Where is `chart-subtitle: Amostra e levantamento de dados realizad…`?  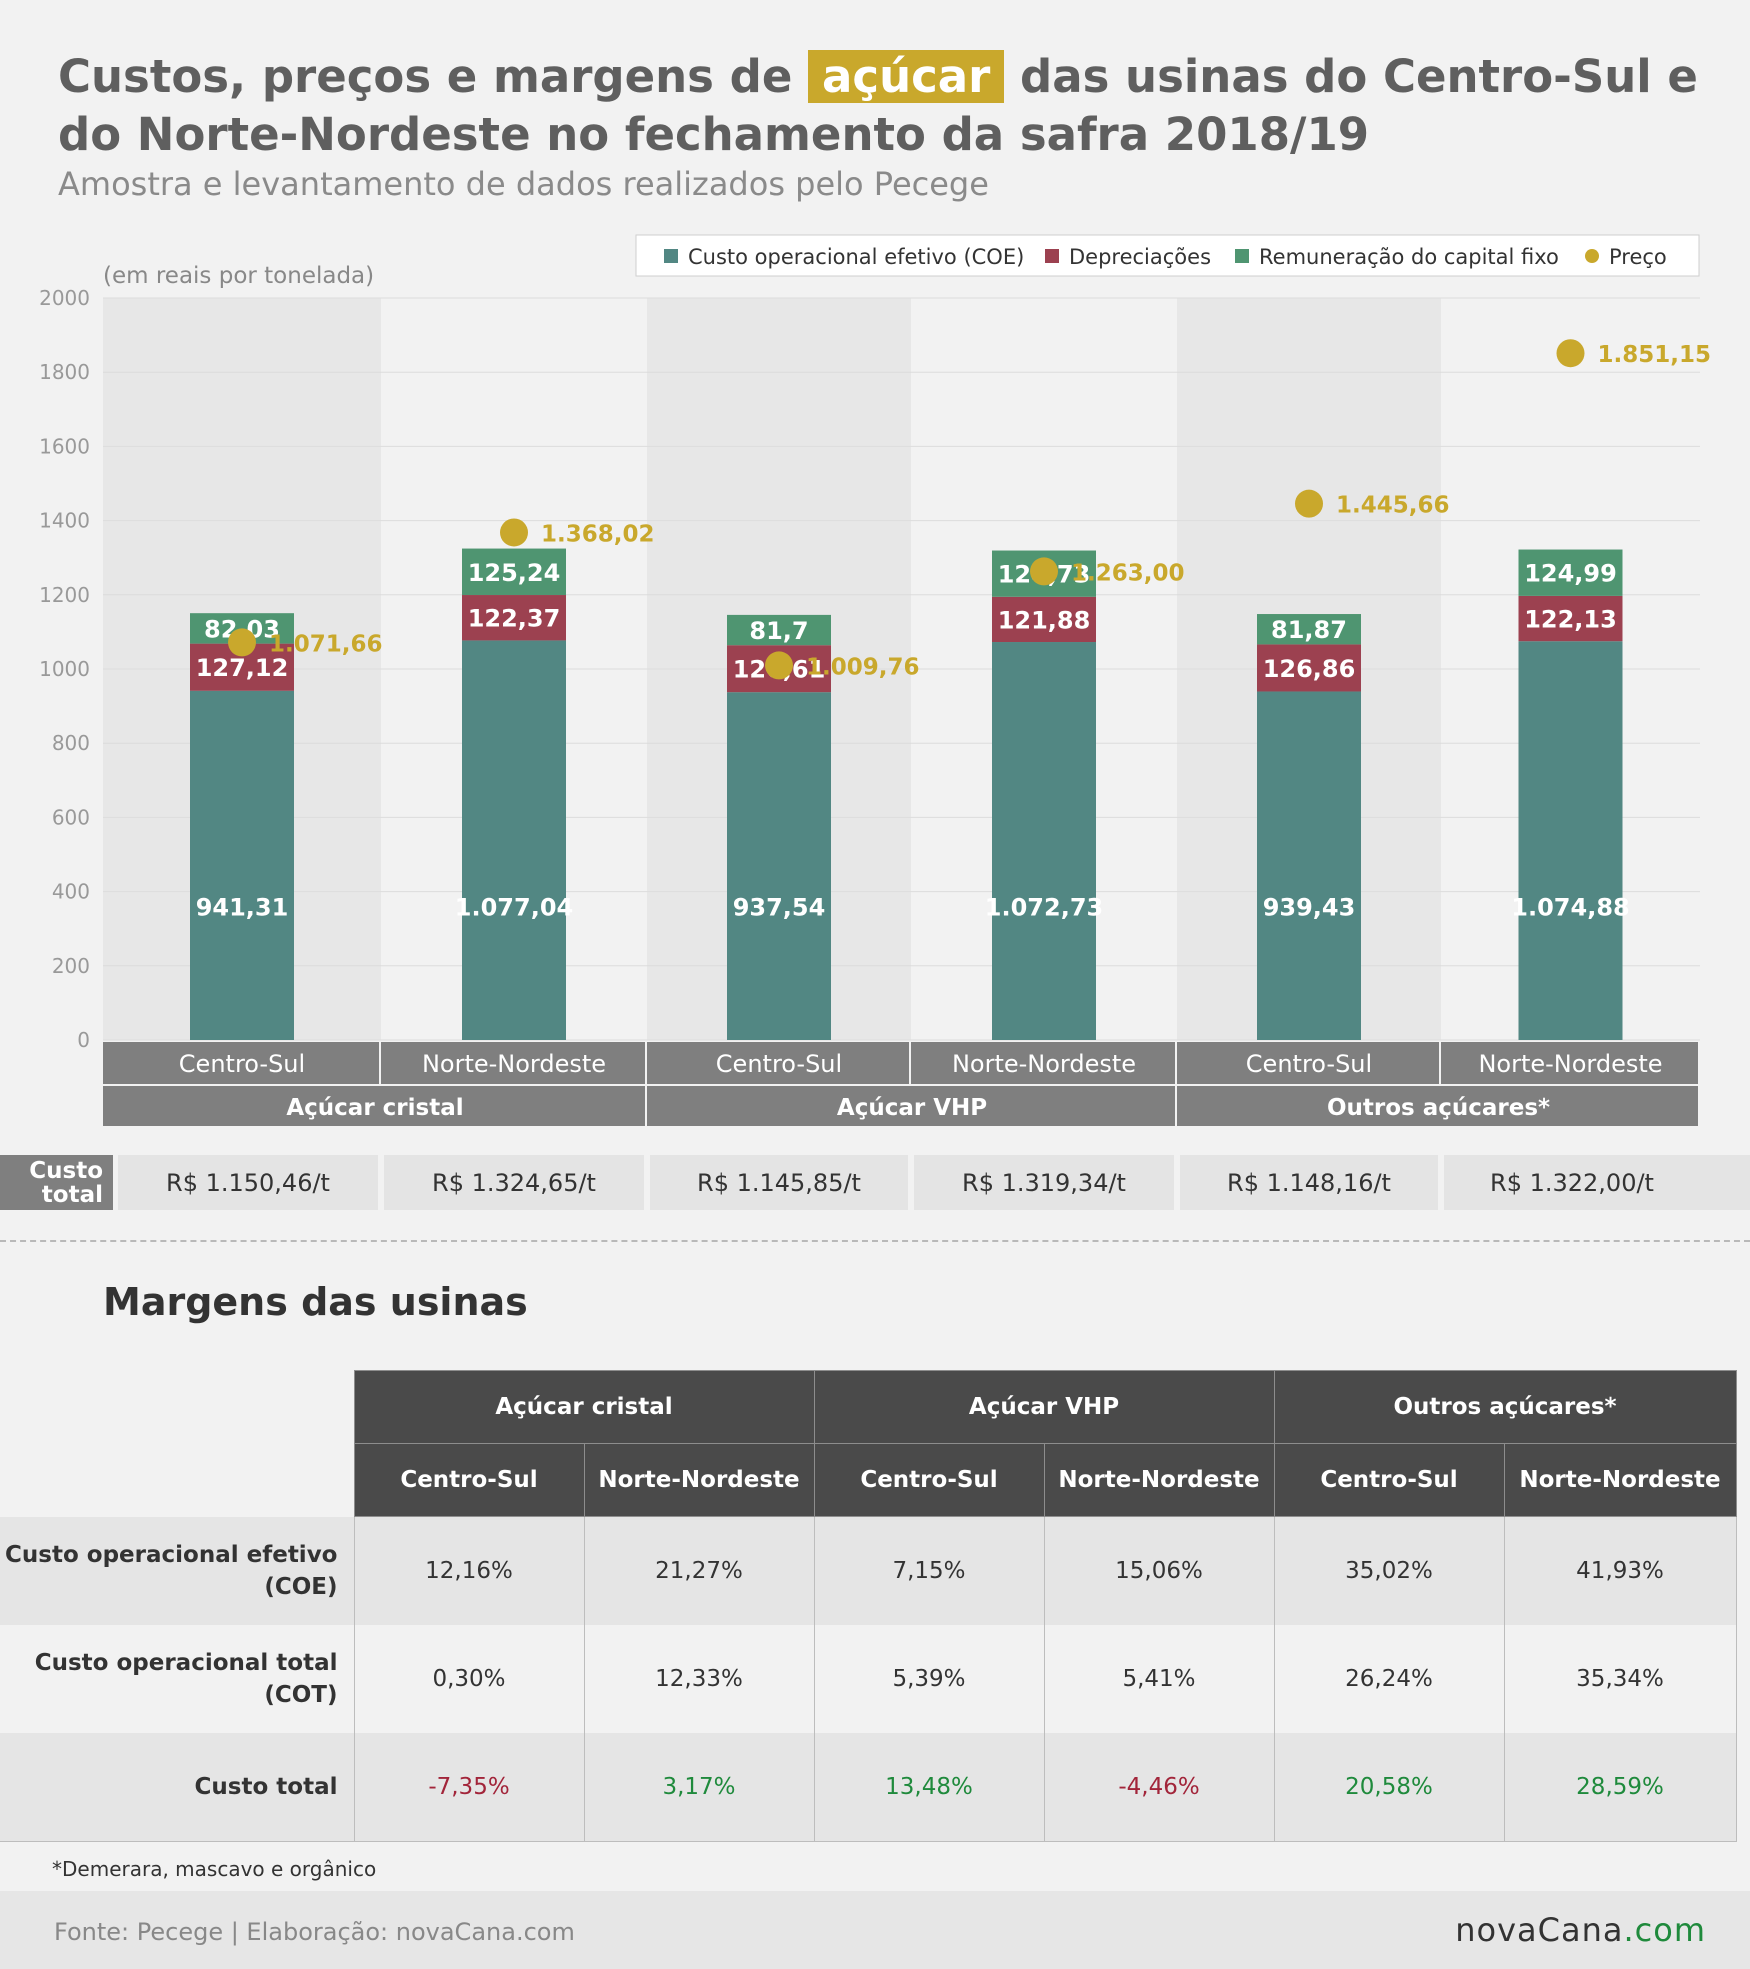
chart-subtitle: Amostra e levantamento de dados realizad… is located at coordinates (523, 184).